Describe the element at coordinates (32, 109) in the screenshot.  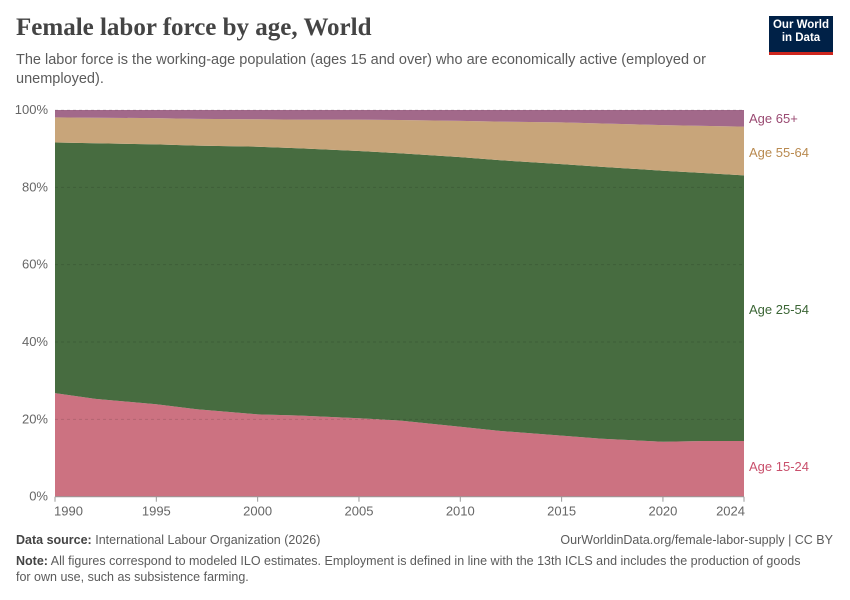
I see `y-tick-label: 100%` at that location.